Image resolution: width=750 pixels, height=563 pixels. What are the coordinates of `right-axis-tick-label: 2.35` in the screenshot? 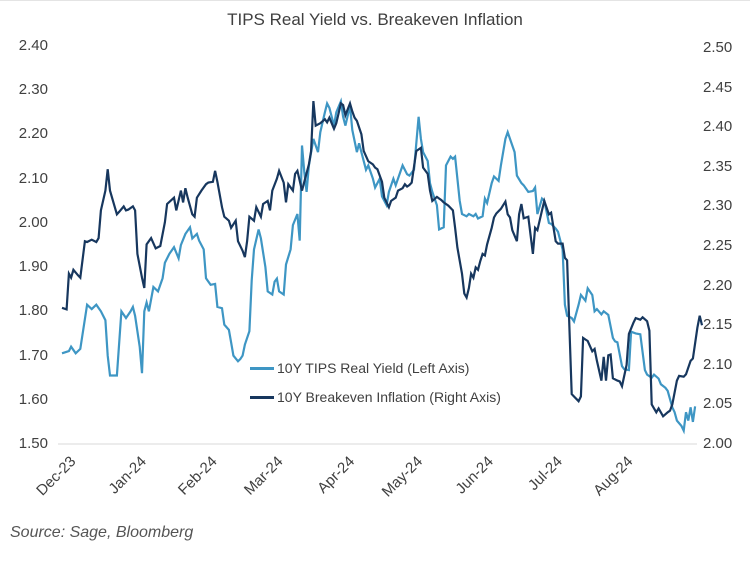 It's located at (718, 166).